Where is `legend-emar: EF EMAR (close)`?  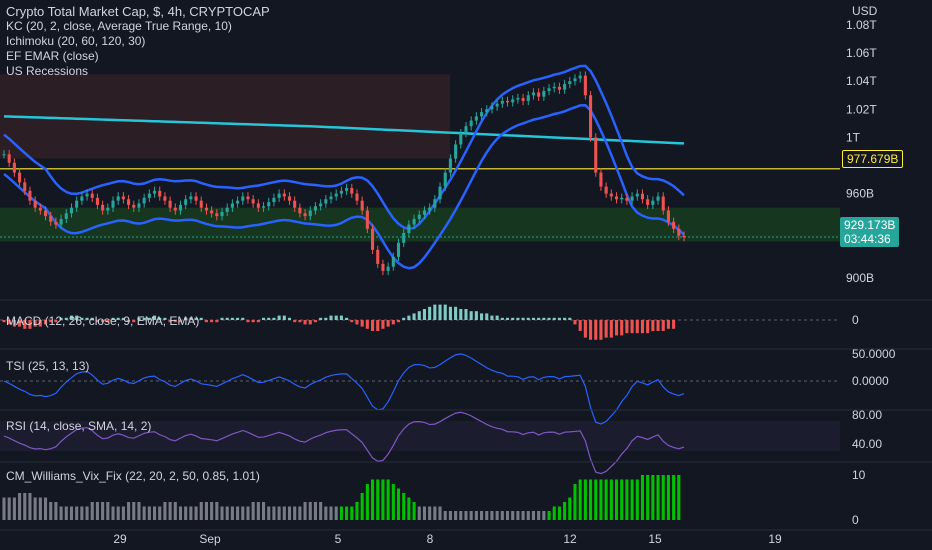
legend-emar: EF EMAR (close) is located at coordinates (52, 56).